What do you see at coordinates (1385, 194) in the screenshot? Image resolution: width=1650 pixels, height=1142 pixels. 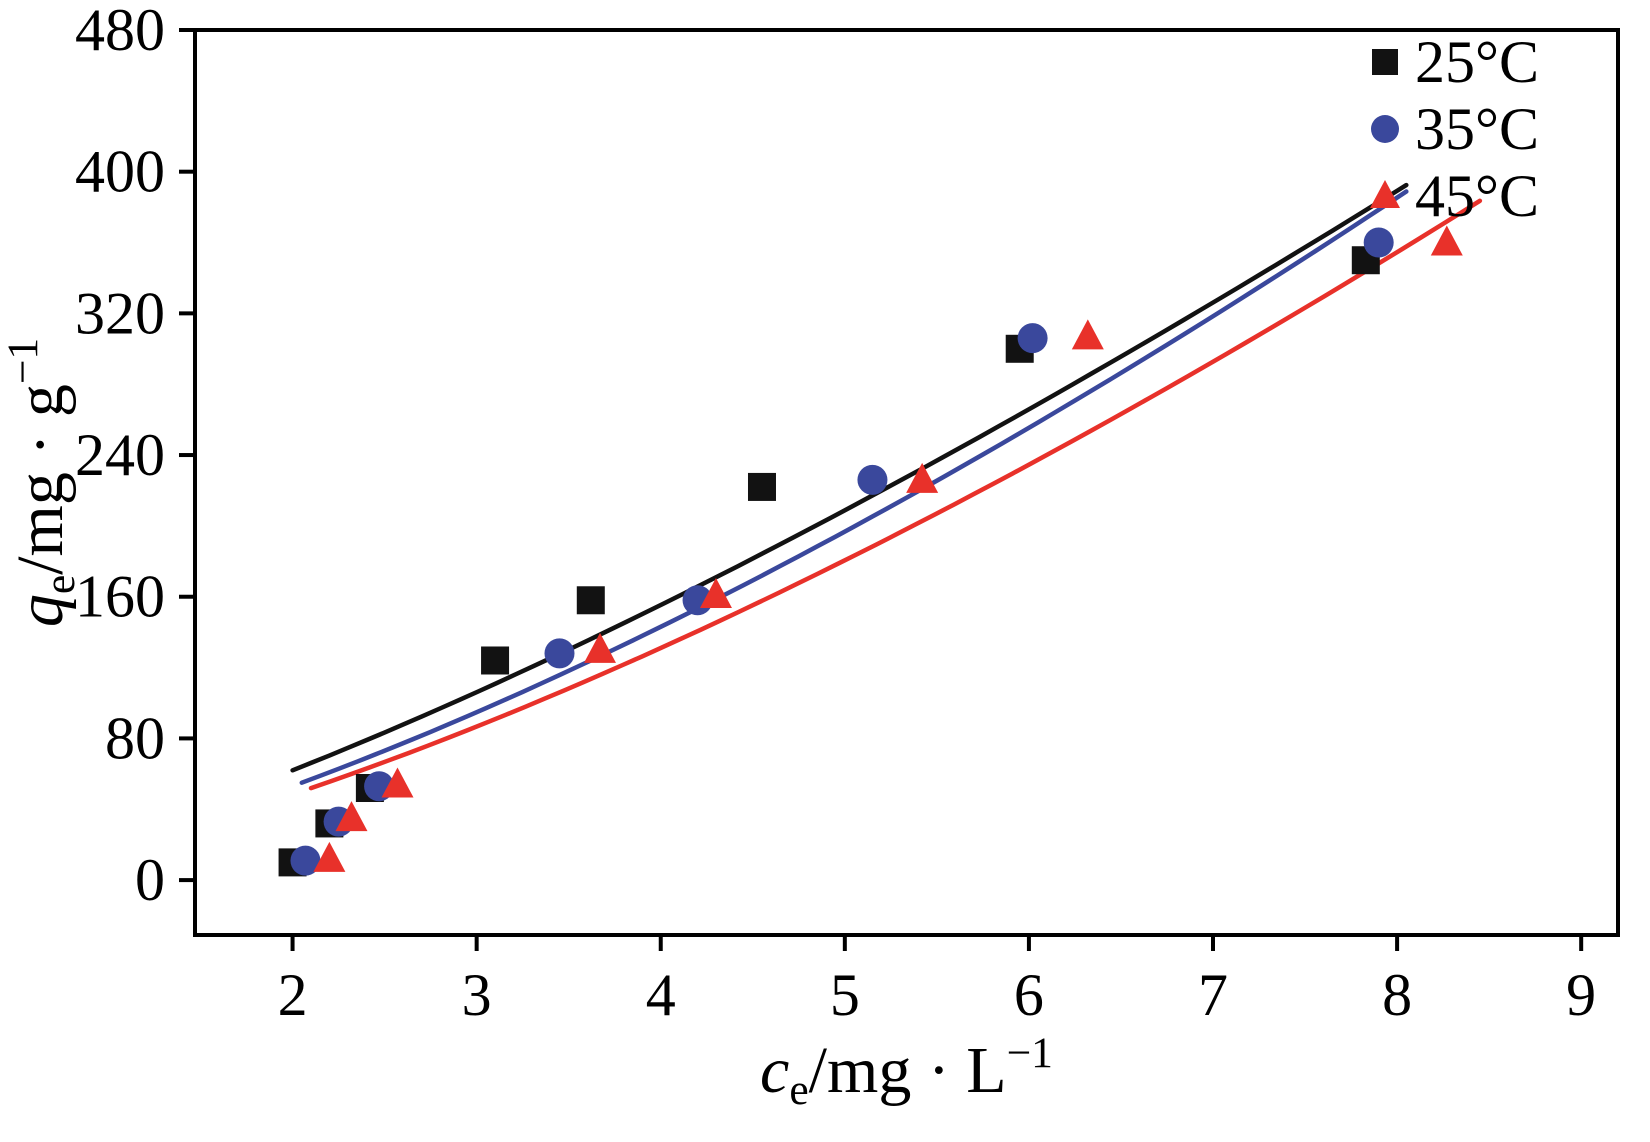 I see `legend-marker-triangle` at bounding box center [1385, 194].